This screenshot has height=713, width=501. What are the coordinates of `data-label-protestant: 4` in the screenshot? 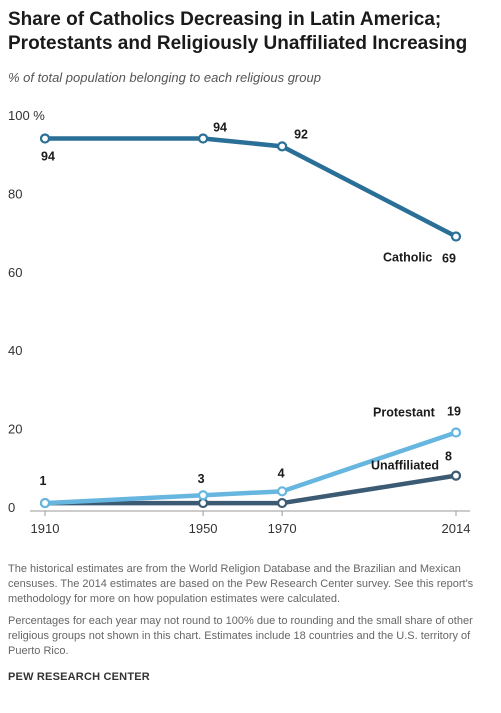 It's located at (281, 473).